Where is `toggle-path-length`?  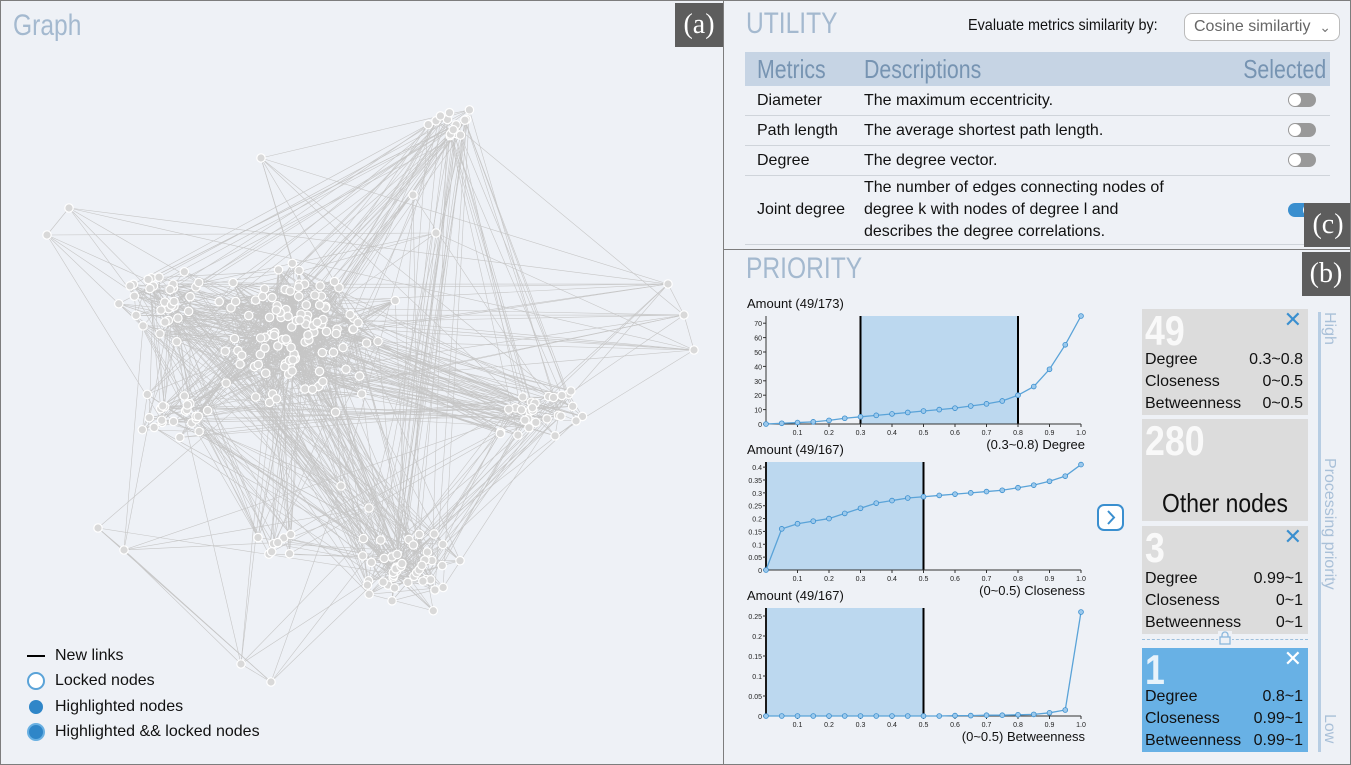
toggle-path-length is located at coordinates (1302, 130).